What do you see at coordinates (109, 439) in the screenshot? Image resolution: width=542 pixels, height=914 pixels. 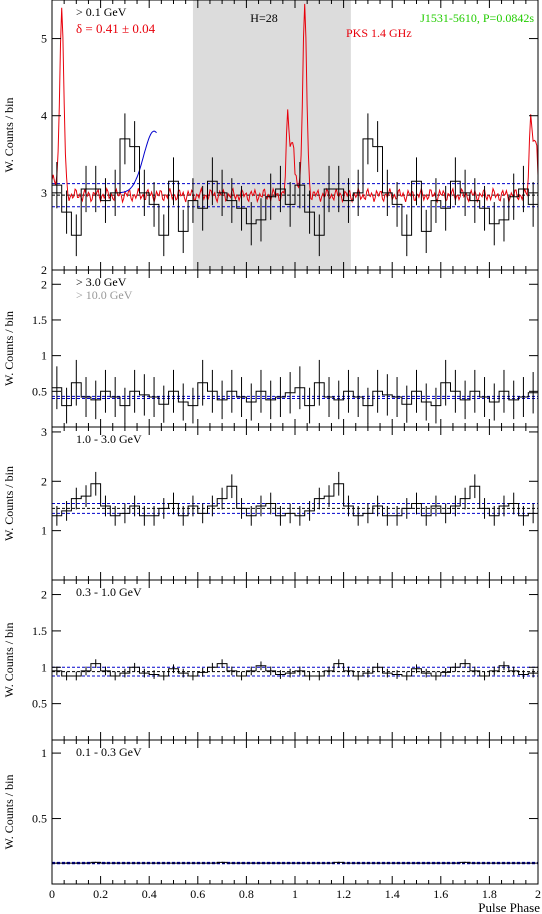 I see `energy-label: 1.0 - 3.0 GeV` at bounding box center [109, 439].